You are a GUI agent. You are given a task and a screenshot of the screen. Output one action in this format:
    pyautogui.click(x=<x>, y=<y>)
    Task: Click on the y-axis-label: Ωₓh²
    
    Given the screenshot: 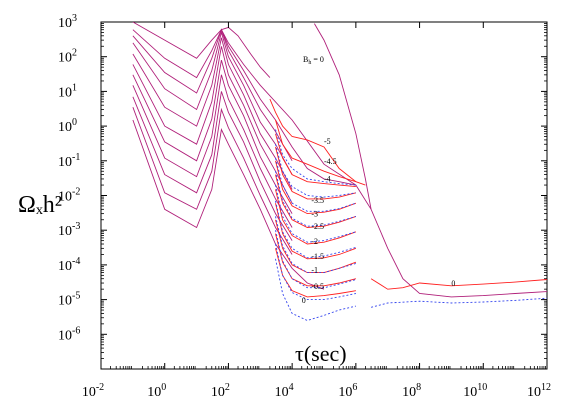 What is the action you would take?
    pyautogui.click(x=40, y=205)
    